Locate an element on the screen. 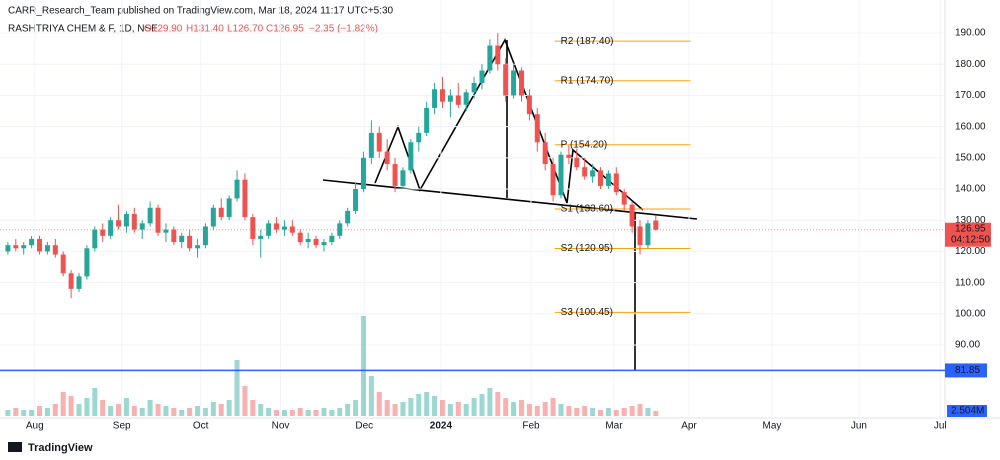  x-tick-label: Nov is located at coordinates (281, 426).